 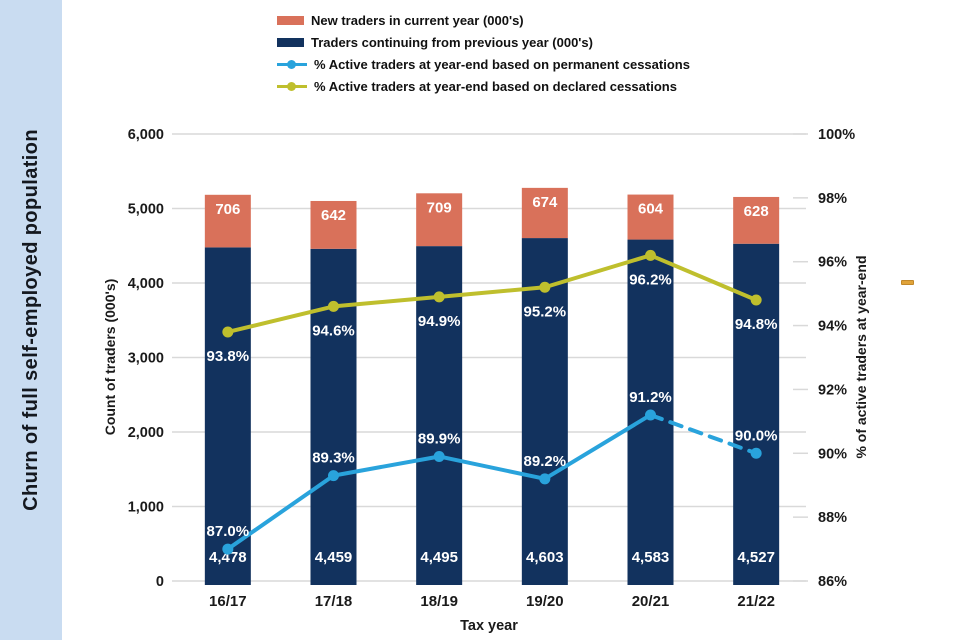 I want to click on y-right-tick-label: 88%, so click(x=832, y=518).